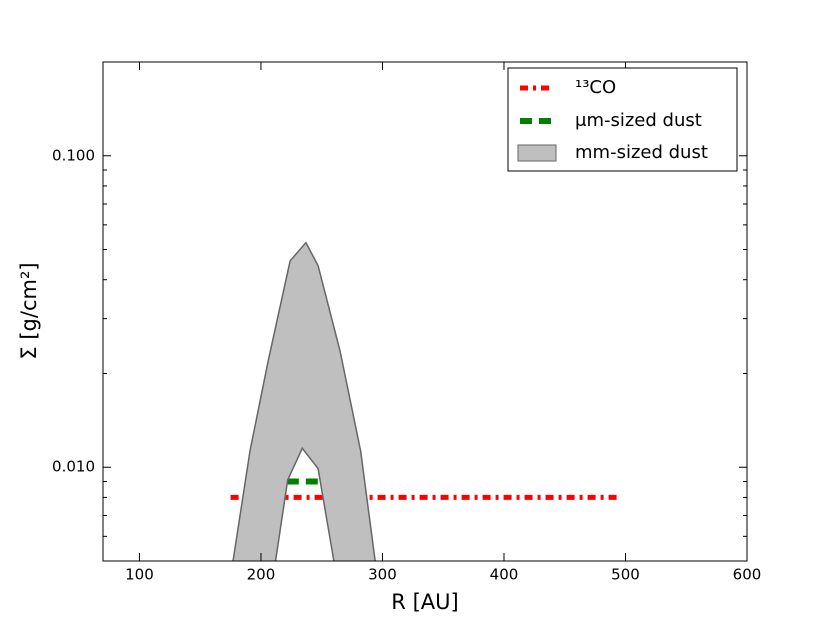 The image size is (830, 623). Describe the element at coordinates (73, 467) in the screenshot. I see `y-tick-label: 0.010` at that location.